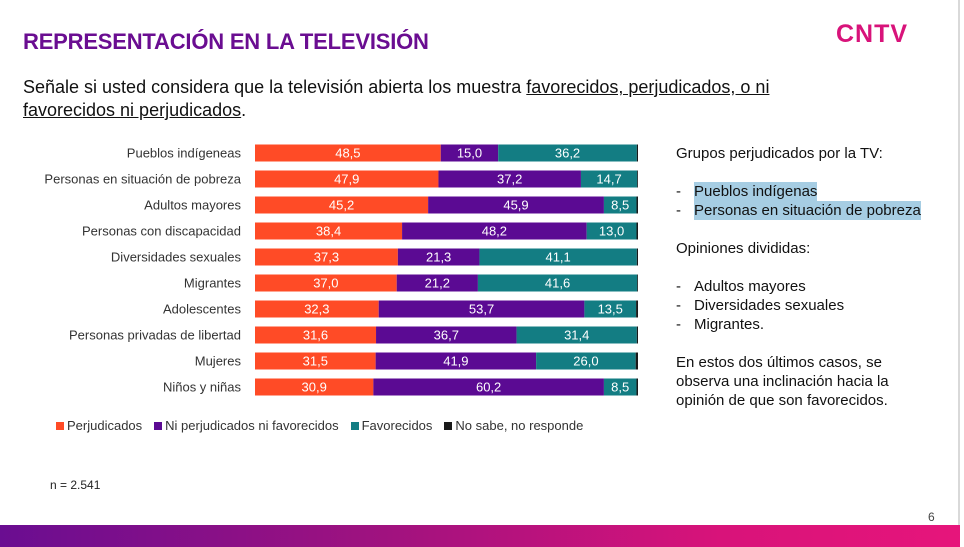 This screenshot has height=547, width=964. Describe the element at coordinates (202, 309) in the screenshot. I see `category-label: Adolescentes` at that location.